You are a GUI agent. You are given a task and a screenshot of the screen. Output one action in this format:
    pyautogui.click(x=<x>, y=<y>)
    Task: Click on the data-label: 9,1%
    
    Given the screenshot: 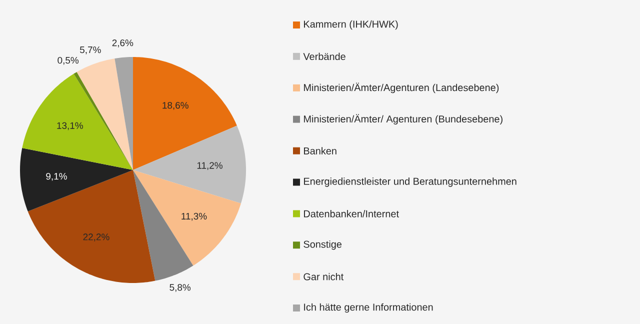 What is the action you would take?
    pyautogui.click(x=56, y=176)
    